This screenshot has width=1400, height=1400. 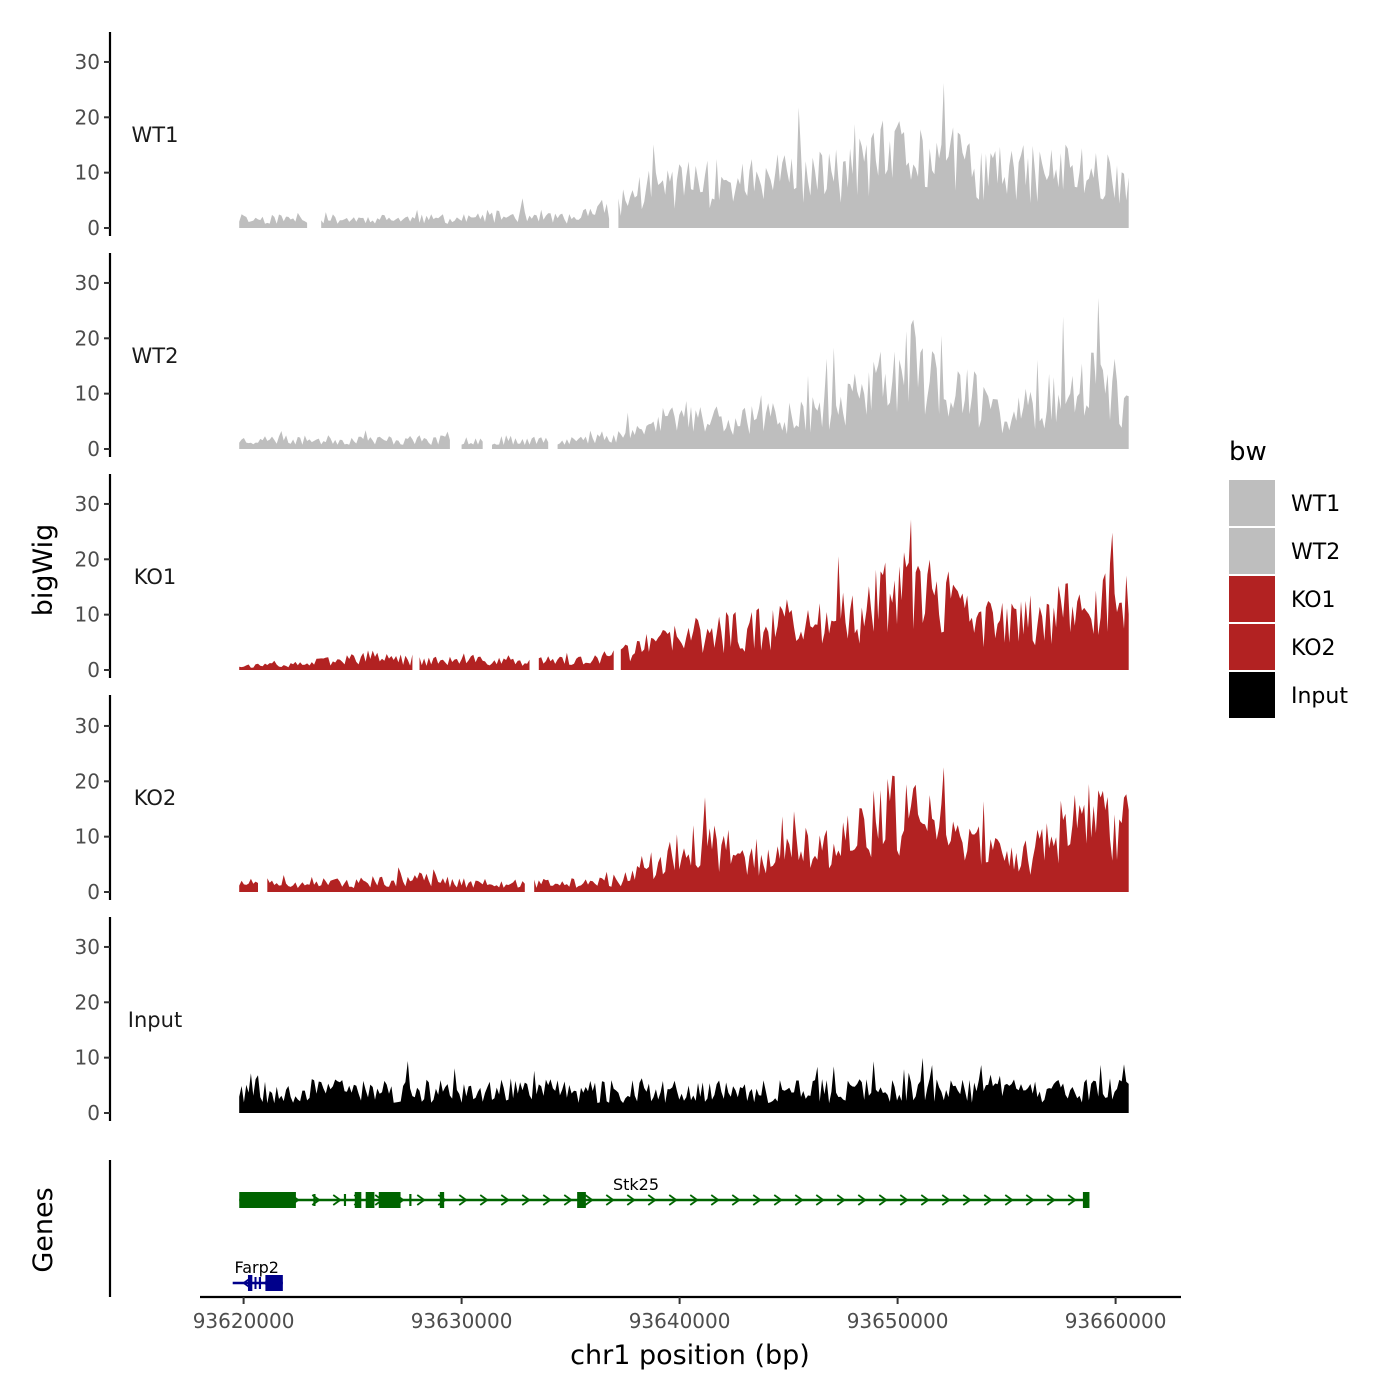 What do you see at coordinates (155, 356) in the screenshot?
I see `track-name-label: WT2` at bounding box center [155, 356].